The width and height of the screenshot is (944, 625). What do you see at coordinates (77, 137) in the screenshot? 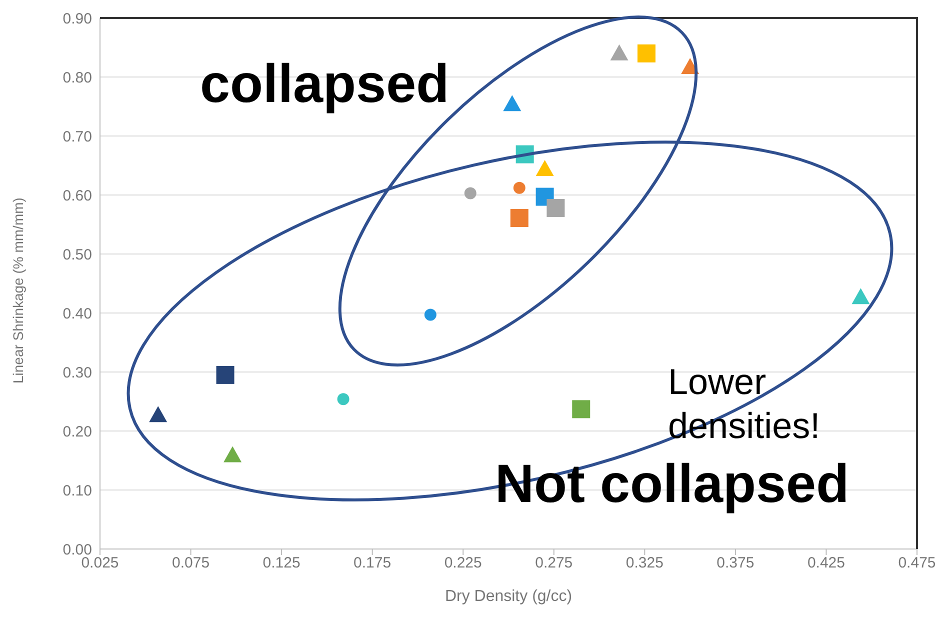
I see `y-tick-label: 0.70` at bounding box center [77, 137].